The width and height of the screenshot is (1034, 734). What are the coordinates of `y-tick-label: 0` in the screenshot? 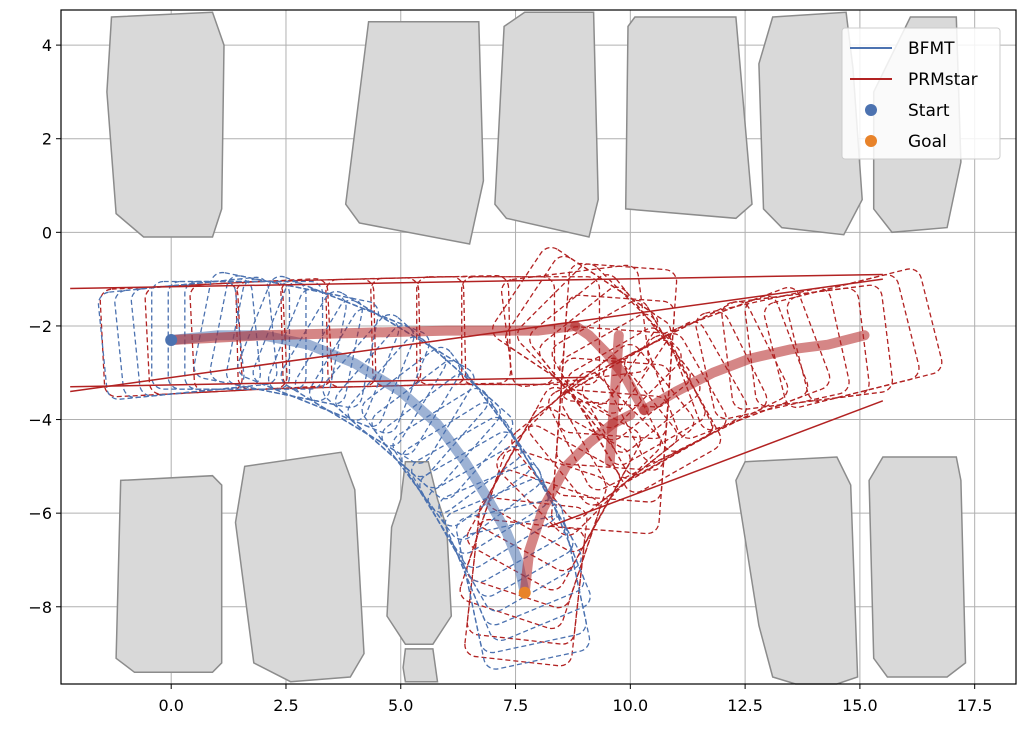 It's located at (47, 232).